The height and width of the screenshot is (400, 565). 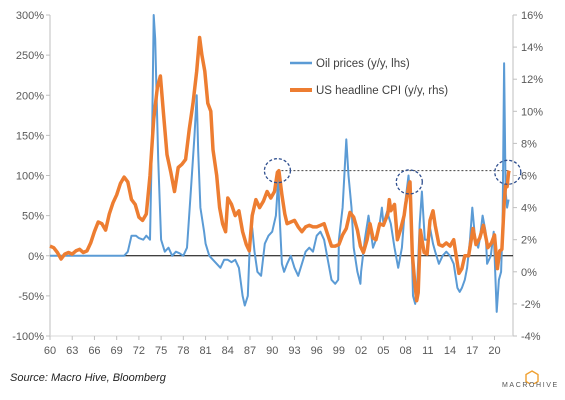 I want to click on left-axis-ticks: -100% -50% 0% 50% 100% 150% 200% 250% 300%, so click(x=31, y=176).